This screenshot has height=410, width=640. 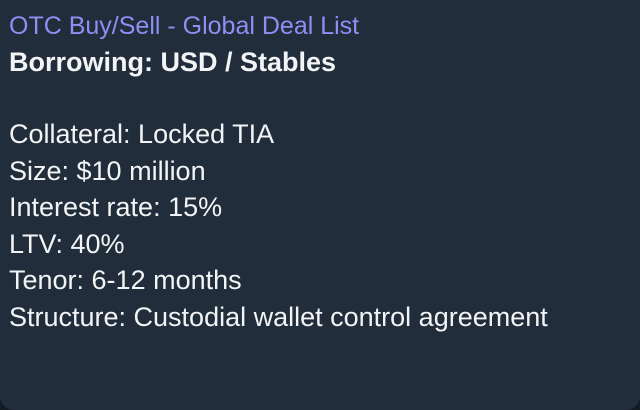 What do you see at coordinates (142, 134) in the screenshot?
I see `detail-collateral: Collateral: Locked TIA` at bounding box center [142, 134].